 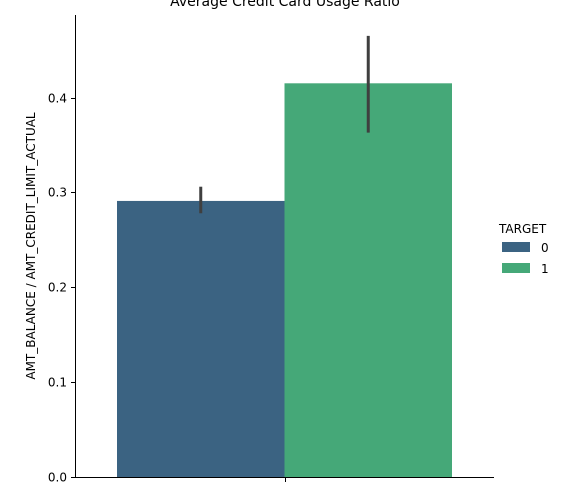 What do you see at coordinates (31, 246) in the screenshot?
I see `y-axis-label: AMT_BALANCE / AMT_CREDIT_LIMIT_ACTUAL` at bounding box center [31, 246].